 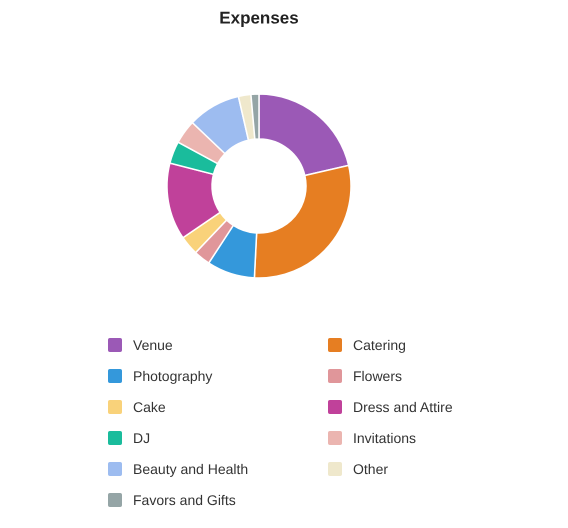 I want to click on legend-label: Favors and Gifts, so click(x=184, y=500).